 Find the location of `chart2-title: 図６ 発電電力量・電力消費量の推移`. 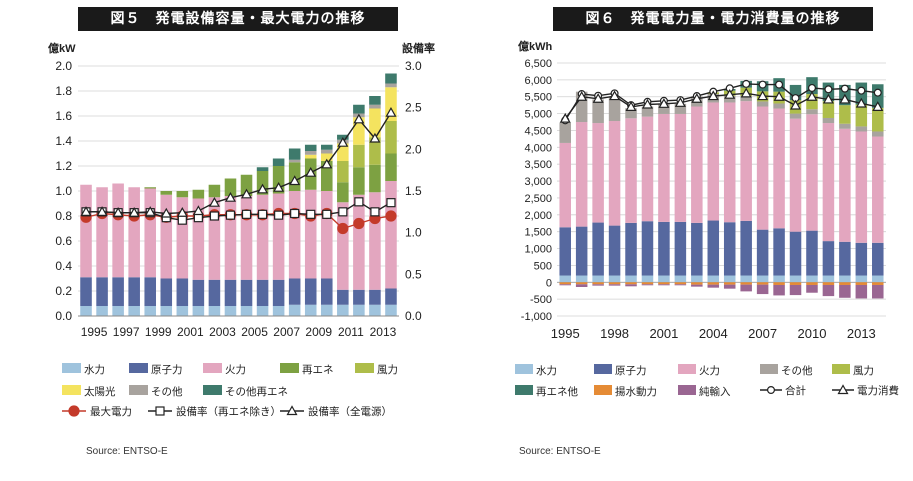

chart2-title: 図６ 発電電力量・電力消費量の推移 is located at coordinates (713, 19).